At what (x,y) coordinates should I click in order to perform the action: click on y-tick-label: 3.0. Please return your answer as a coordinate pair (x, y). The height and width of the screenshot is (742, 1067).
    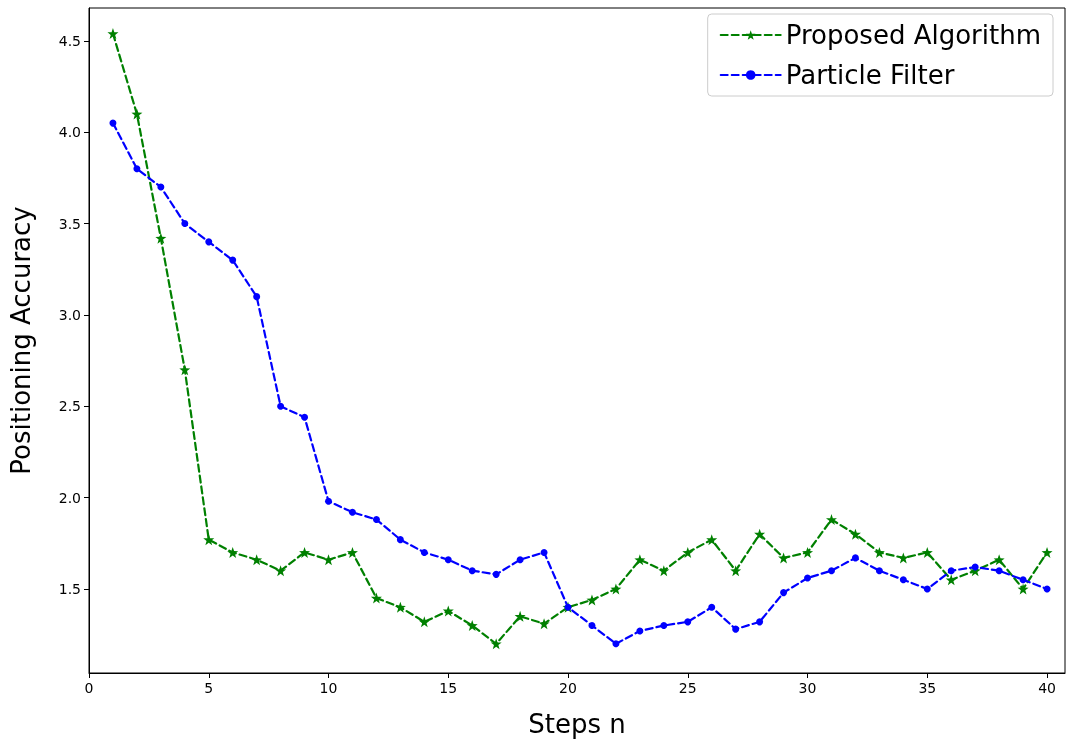
    Looking at the image, I should click on (69, 314).